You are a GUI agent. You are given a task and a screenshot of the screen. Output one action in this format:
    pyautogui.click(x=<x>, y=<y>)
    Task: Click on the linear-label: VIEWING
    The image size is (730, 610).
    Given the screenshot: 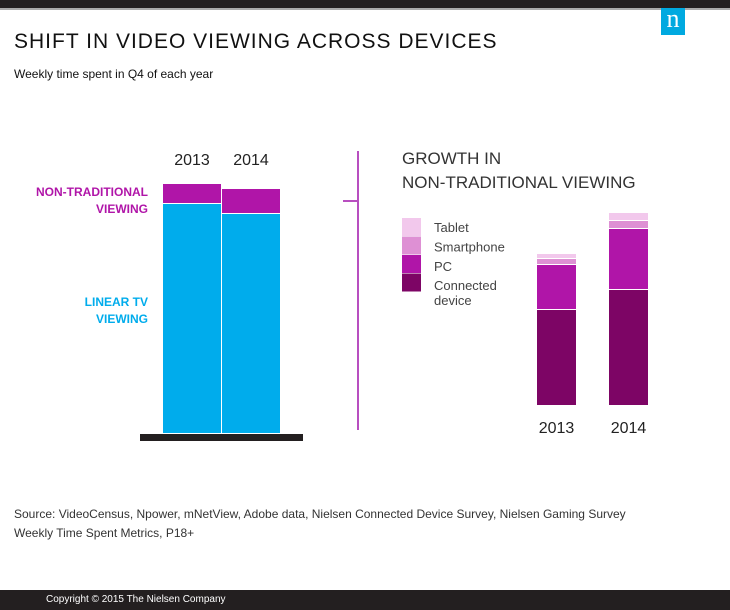 What is the action you would take?
    pyautogui.click(x=122, y=319)
    